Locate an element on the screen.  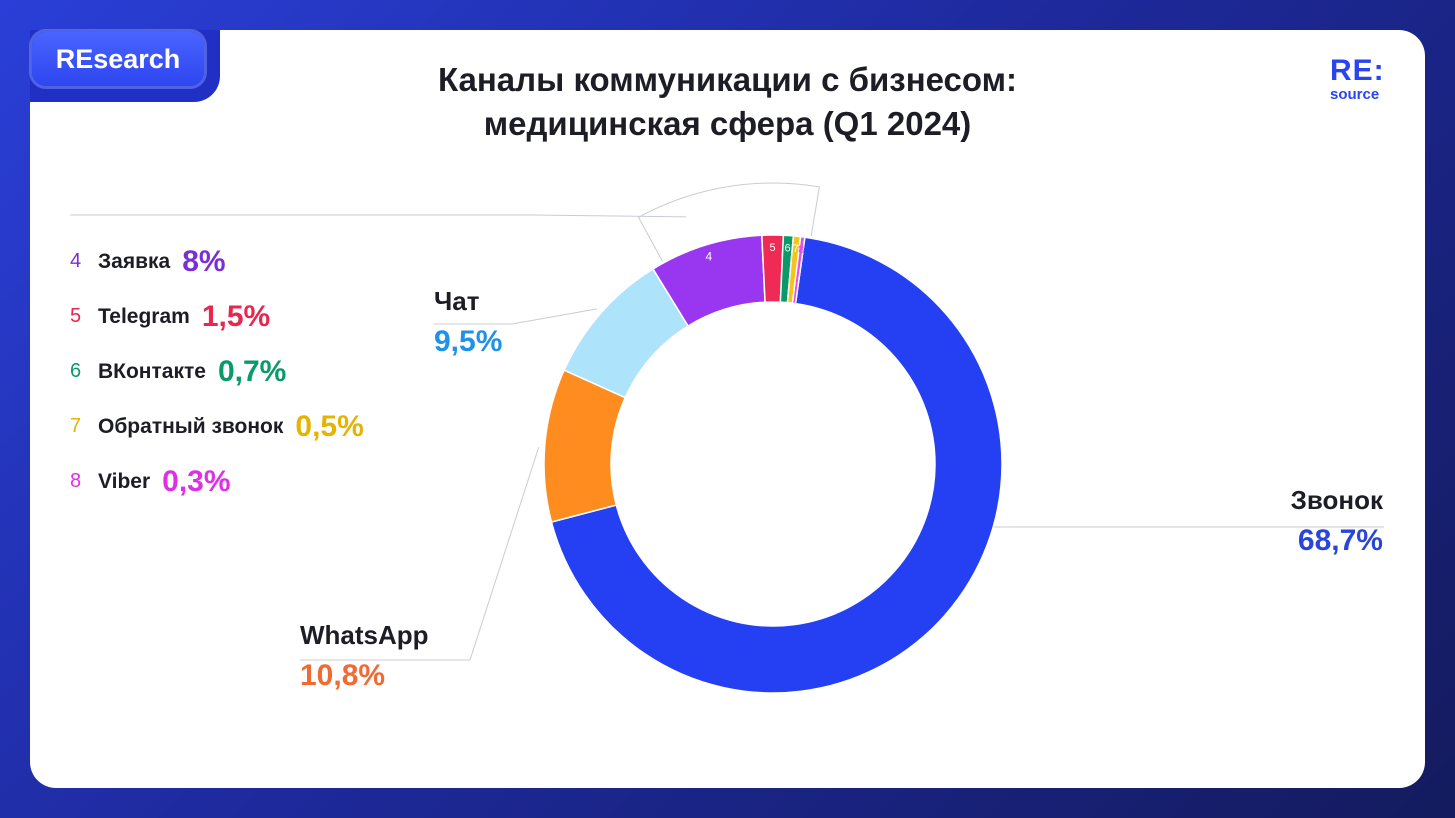
leader-line-whatsapp is located at coordinates (420, 553).